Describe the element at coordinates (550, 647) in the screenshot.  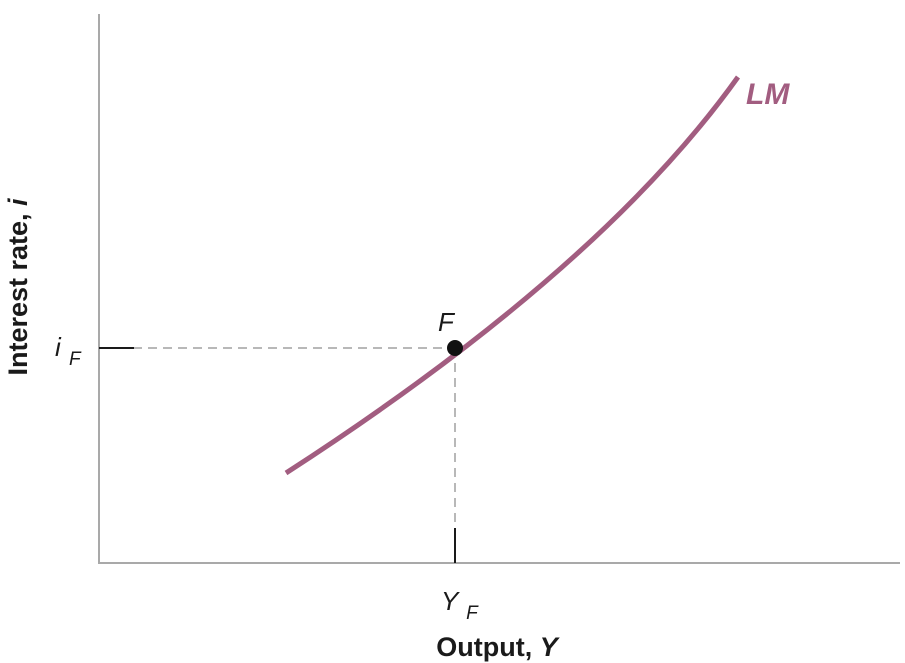
I see `x-axis-var: Y` at that location.